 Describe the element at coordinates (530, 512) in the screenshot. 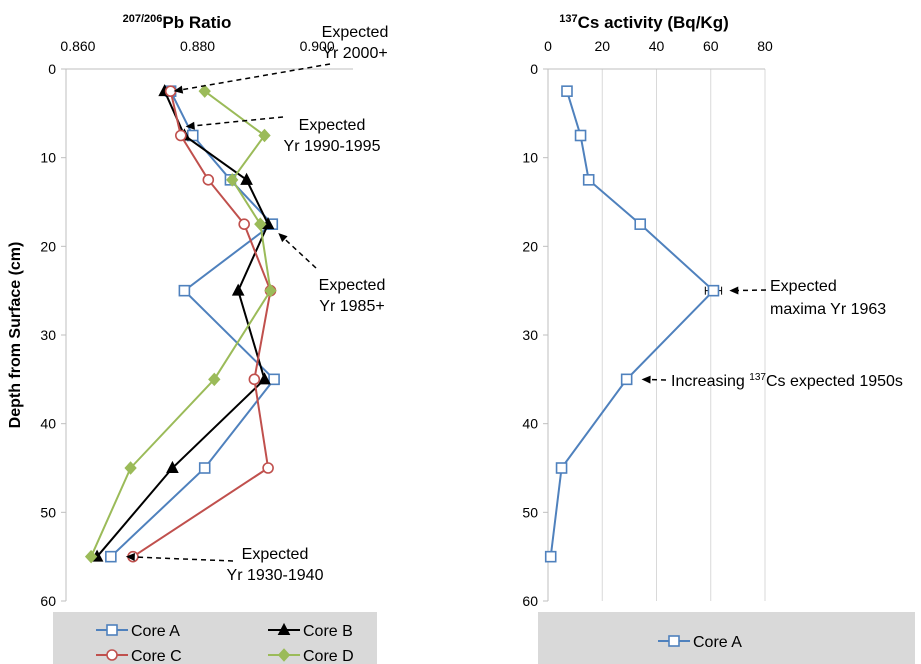

I see `cs-y-tick-label: 50` at that location.